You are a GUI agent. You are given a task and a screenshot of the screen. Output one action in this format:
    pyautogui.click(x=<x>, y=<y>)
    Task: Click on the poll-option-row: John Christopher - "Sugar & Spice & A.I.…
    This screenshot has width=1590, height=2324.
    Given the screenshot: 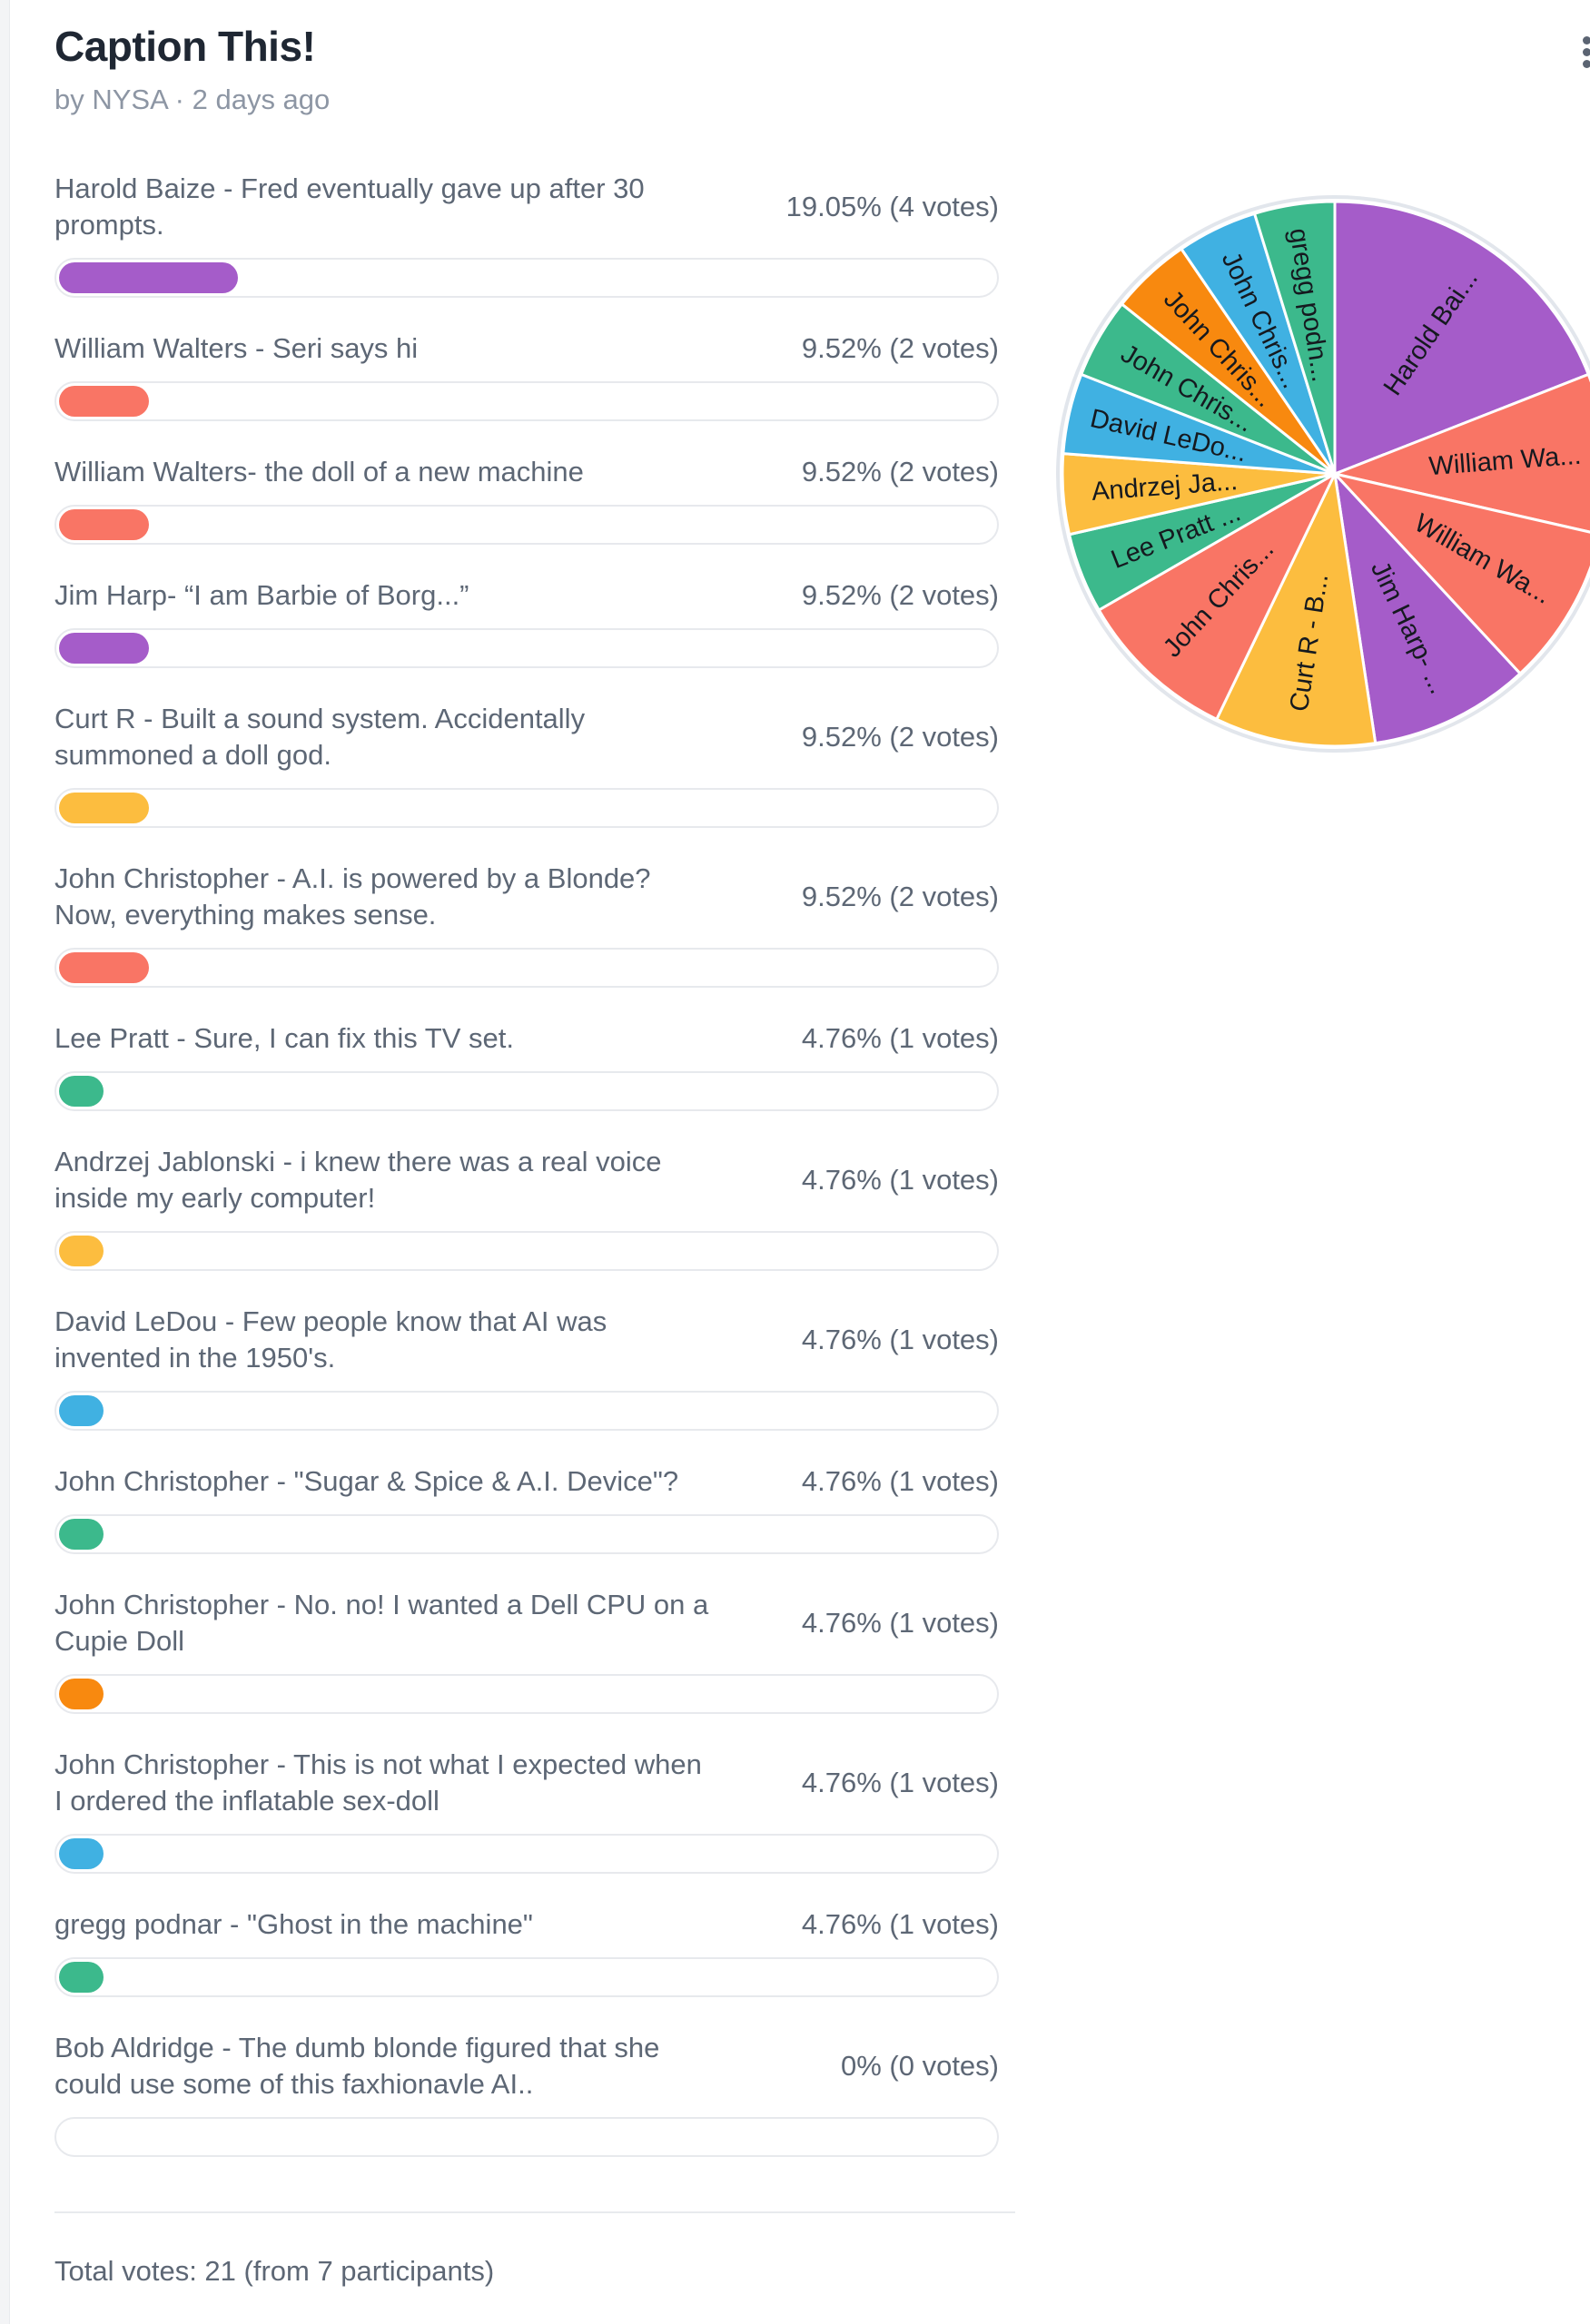 What is the action you would take?
    pyautogui.click(x=526, y=1508)
    